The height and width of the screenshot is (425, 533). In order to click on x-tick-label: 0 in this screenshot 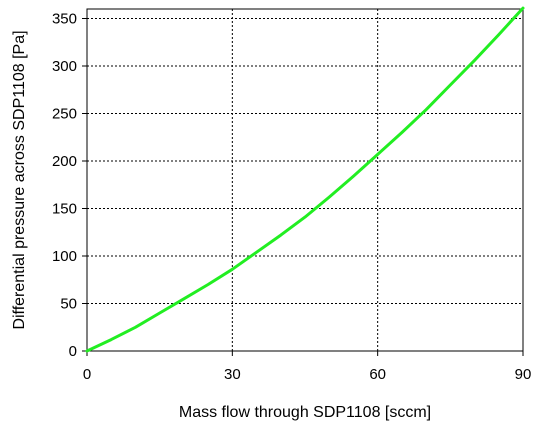, I will do `click(87, 374)`.